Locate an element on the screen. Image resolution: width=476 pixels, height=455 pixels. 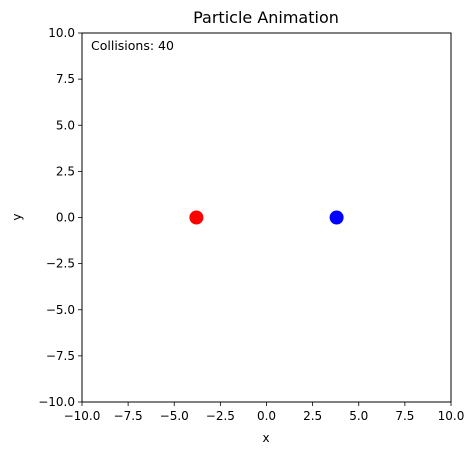
y-axis-ticks: −10.0 −7.5 −5.0 −2.5 0.0 2.5 5.0 7.5 10.0 is located at coordinates (60, 217).